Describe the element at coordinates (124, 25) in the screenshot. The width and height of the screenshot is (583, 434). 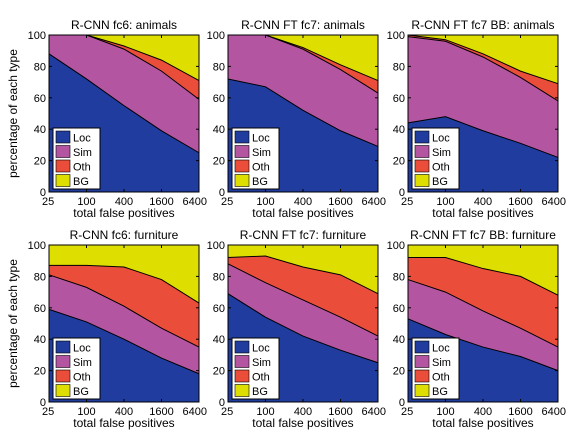
I see `chart-title: R-CNN fc6: animals` at that location.